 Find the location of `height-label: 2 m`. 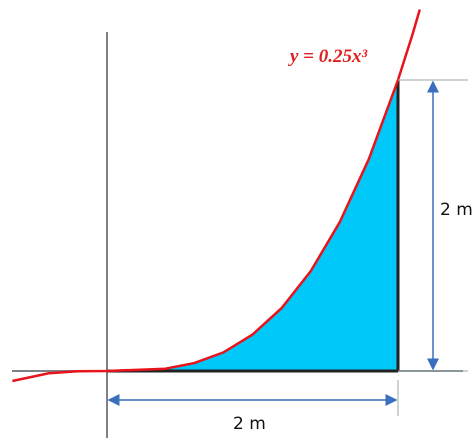

height-label: 2 m is located at coordinates (456, 210).